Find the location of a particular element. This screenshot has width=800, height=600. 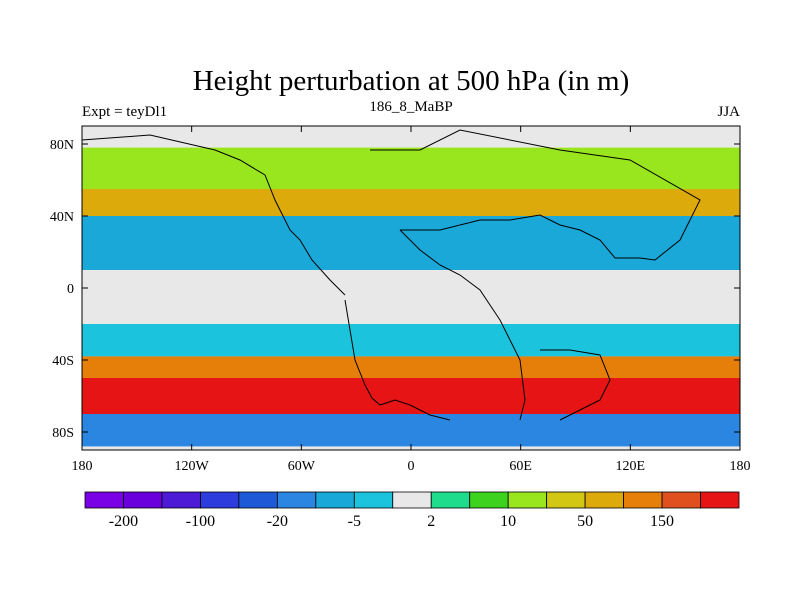

chart-title: Height perturbation at 500 hPa (in m) is located at coordinates (411, 81).